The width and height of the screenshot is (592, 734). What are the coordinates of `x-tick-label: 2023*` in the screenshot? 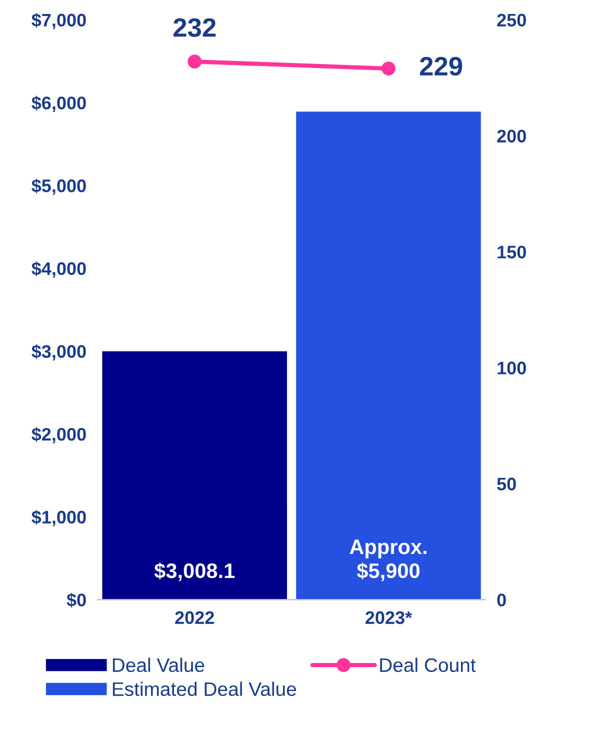 It's located at (389, 617).